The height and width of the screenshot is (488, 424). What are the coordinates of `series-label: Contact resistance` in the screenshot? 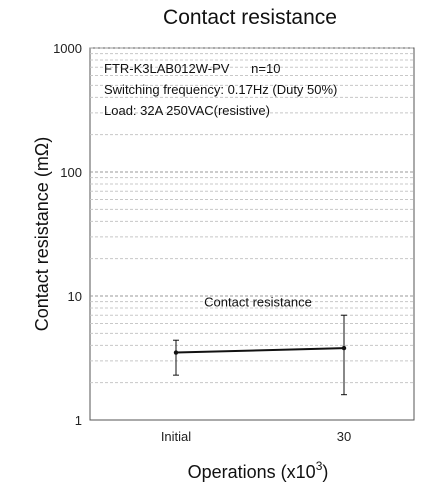 It's located at (258, 302).